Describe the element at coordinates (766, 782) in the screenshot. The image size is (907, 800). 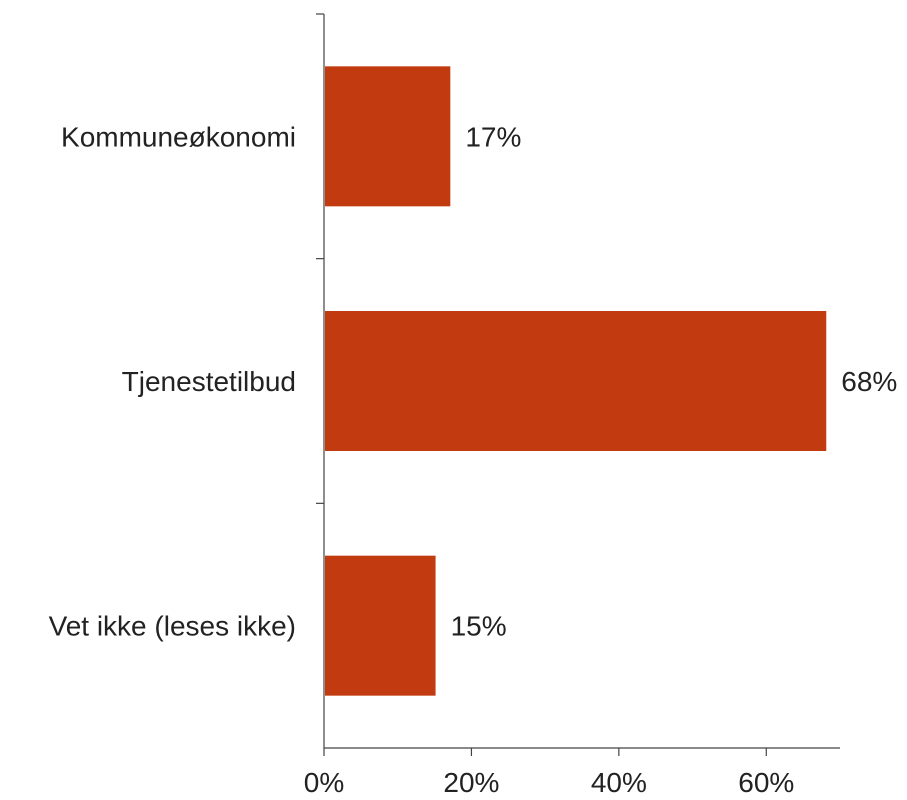
I see `x-tick-label: 60%` at that location.